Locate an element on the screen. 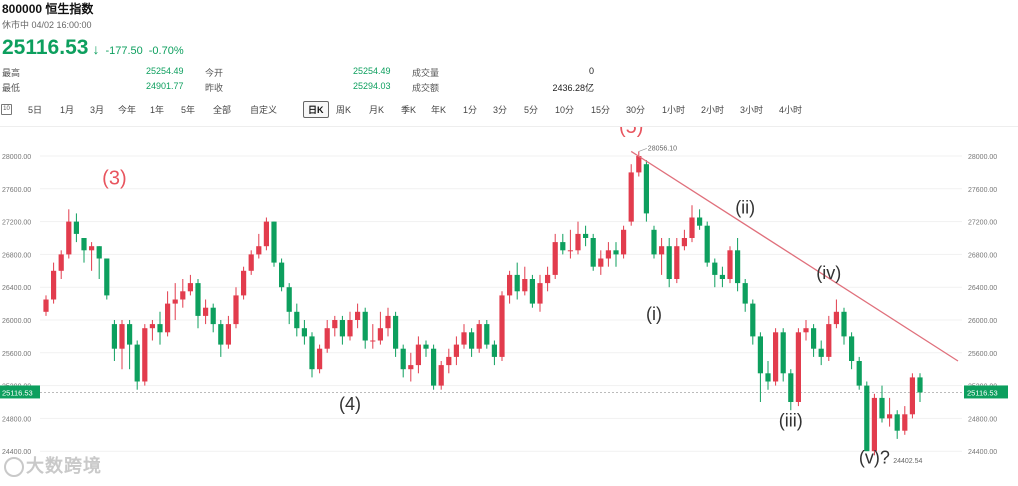 The image size is (1018, 486). tab-22: 4小时 is located at coordinates (791, 110).